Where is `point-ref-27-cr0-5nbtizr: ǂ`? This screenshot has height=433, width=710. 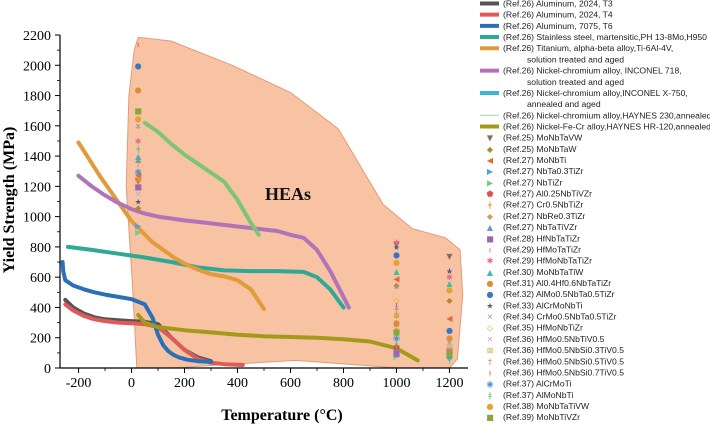
point-ref-27-cr0-5nbtizr: ǂ is located at coordinates (138, 177).